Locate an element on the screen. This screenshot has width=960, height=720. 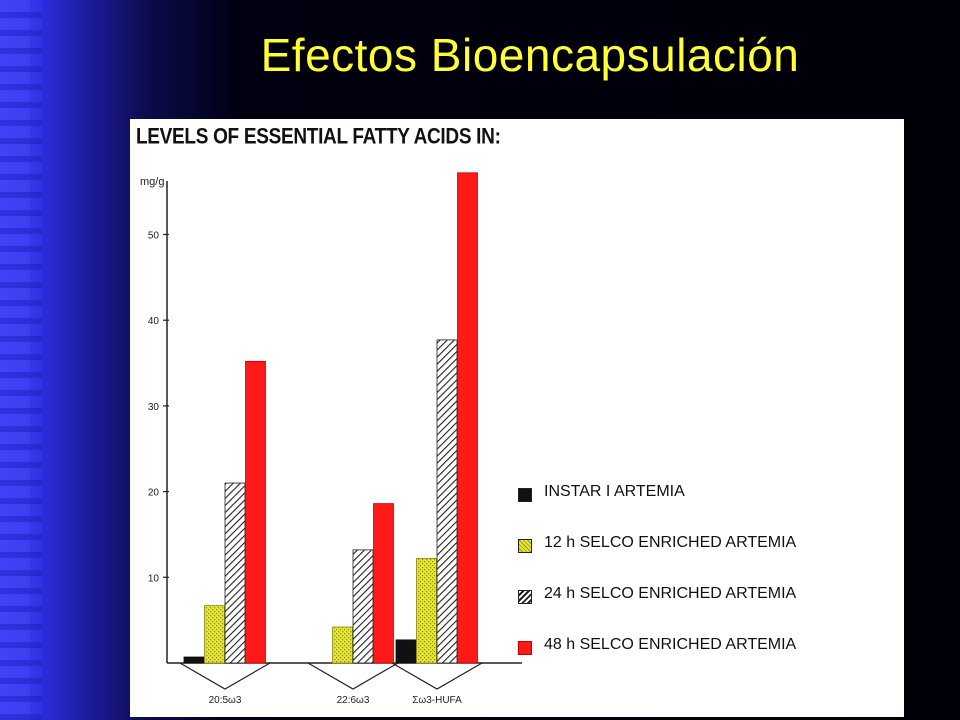
y-tick-label: 30 is located at coordinates (154, 407).